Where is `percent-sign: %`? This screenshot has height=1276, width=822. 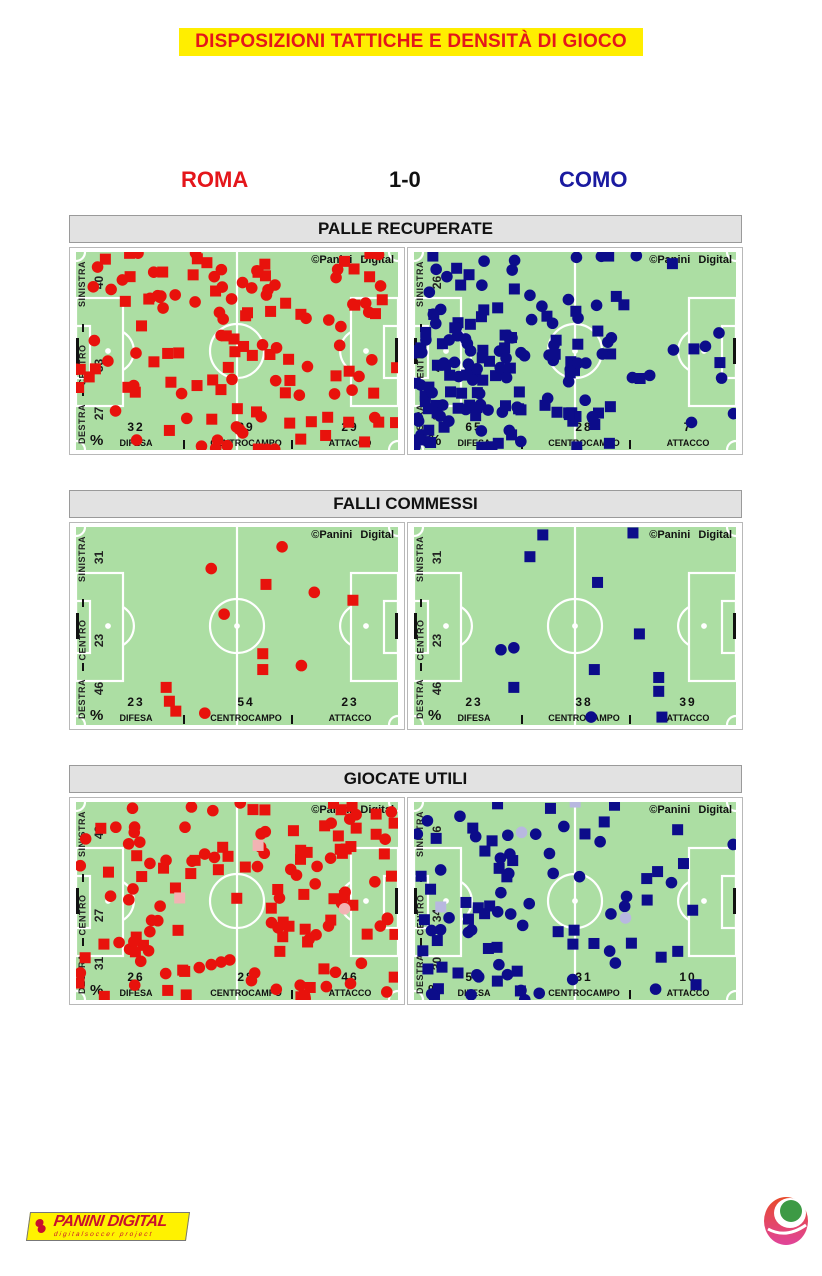
percent-sign: % is located at coordinates (97, 715).